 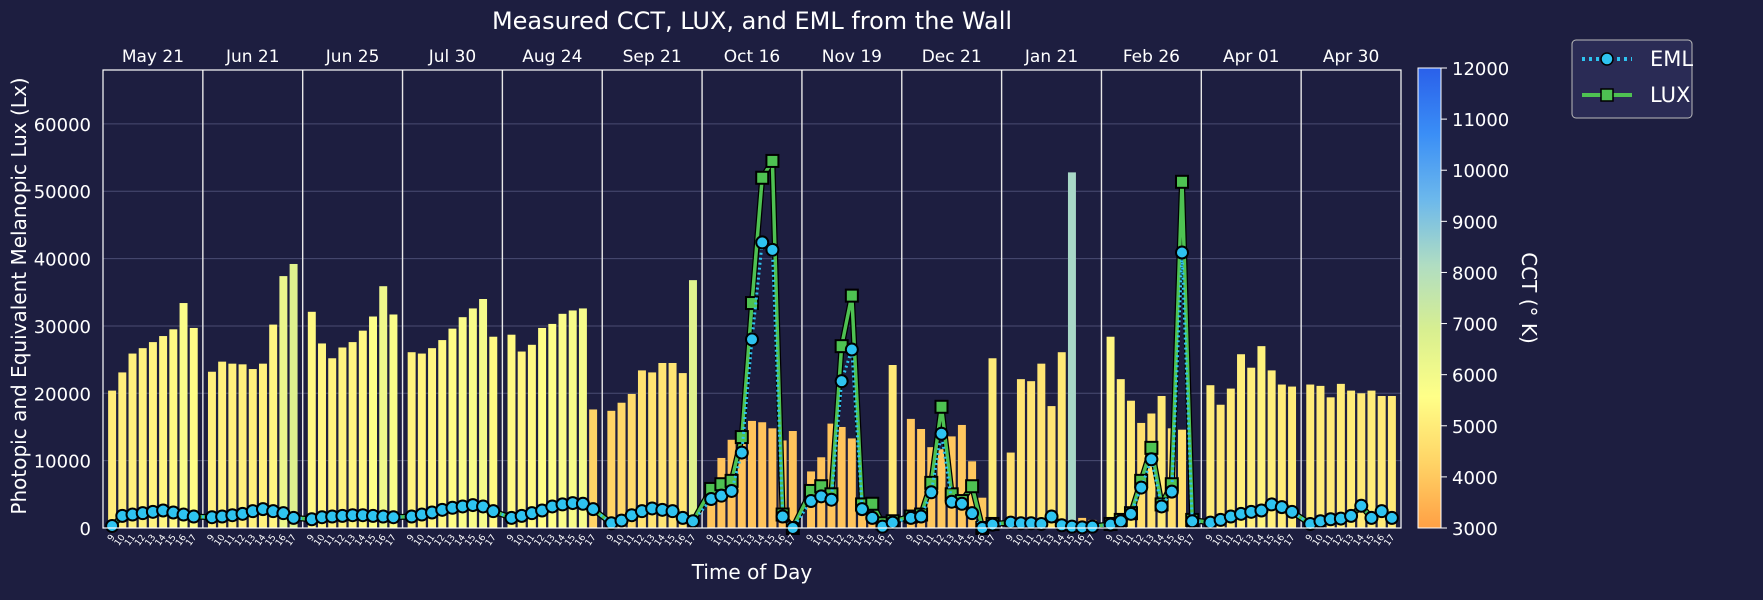 I want to click on y-tick-label: 60000, so click(x=62, y=125).